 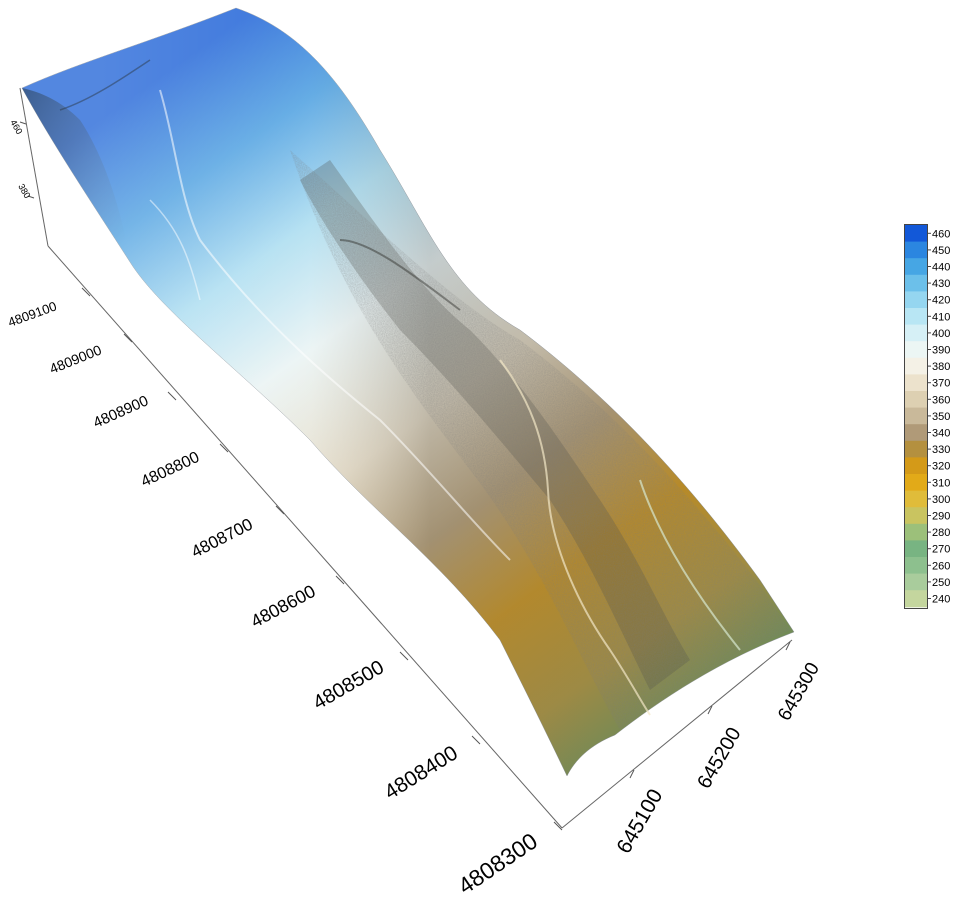 What do you see at coordinates (941, 367) in the screenshot?
I see `legend-label: 380` at bounding box center [941, 367].